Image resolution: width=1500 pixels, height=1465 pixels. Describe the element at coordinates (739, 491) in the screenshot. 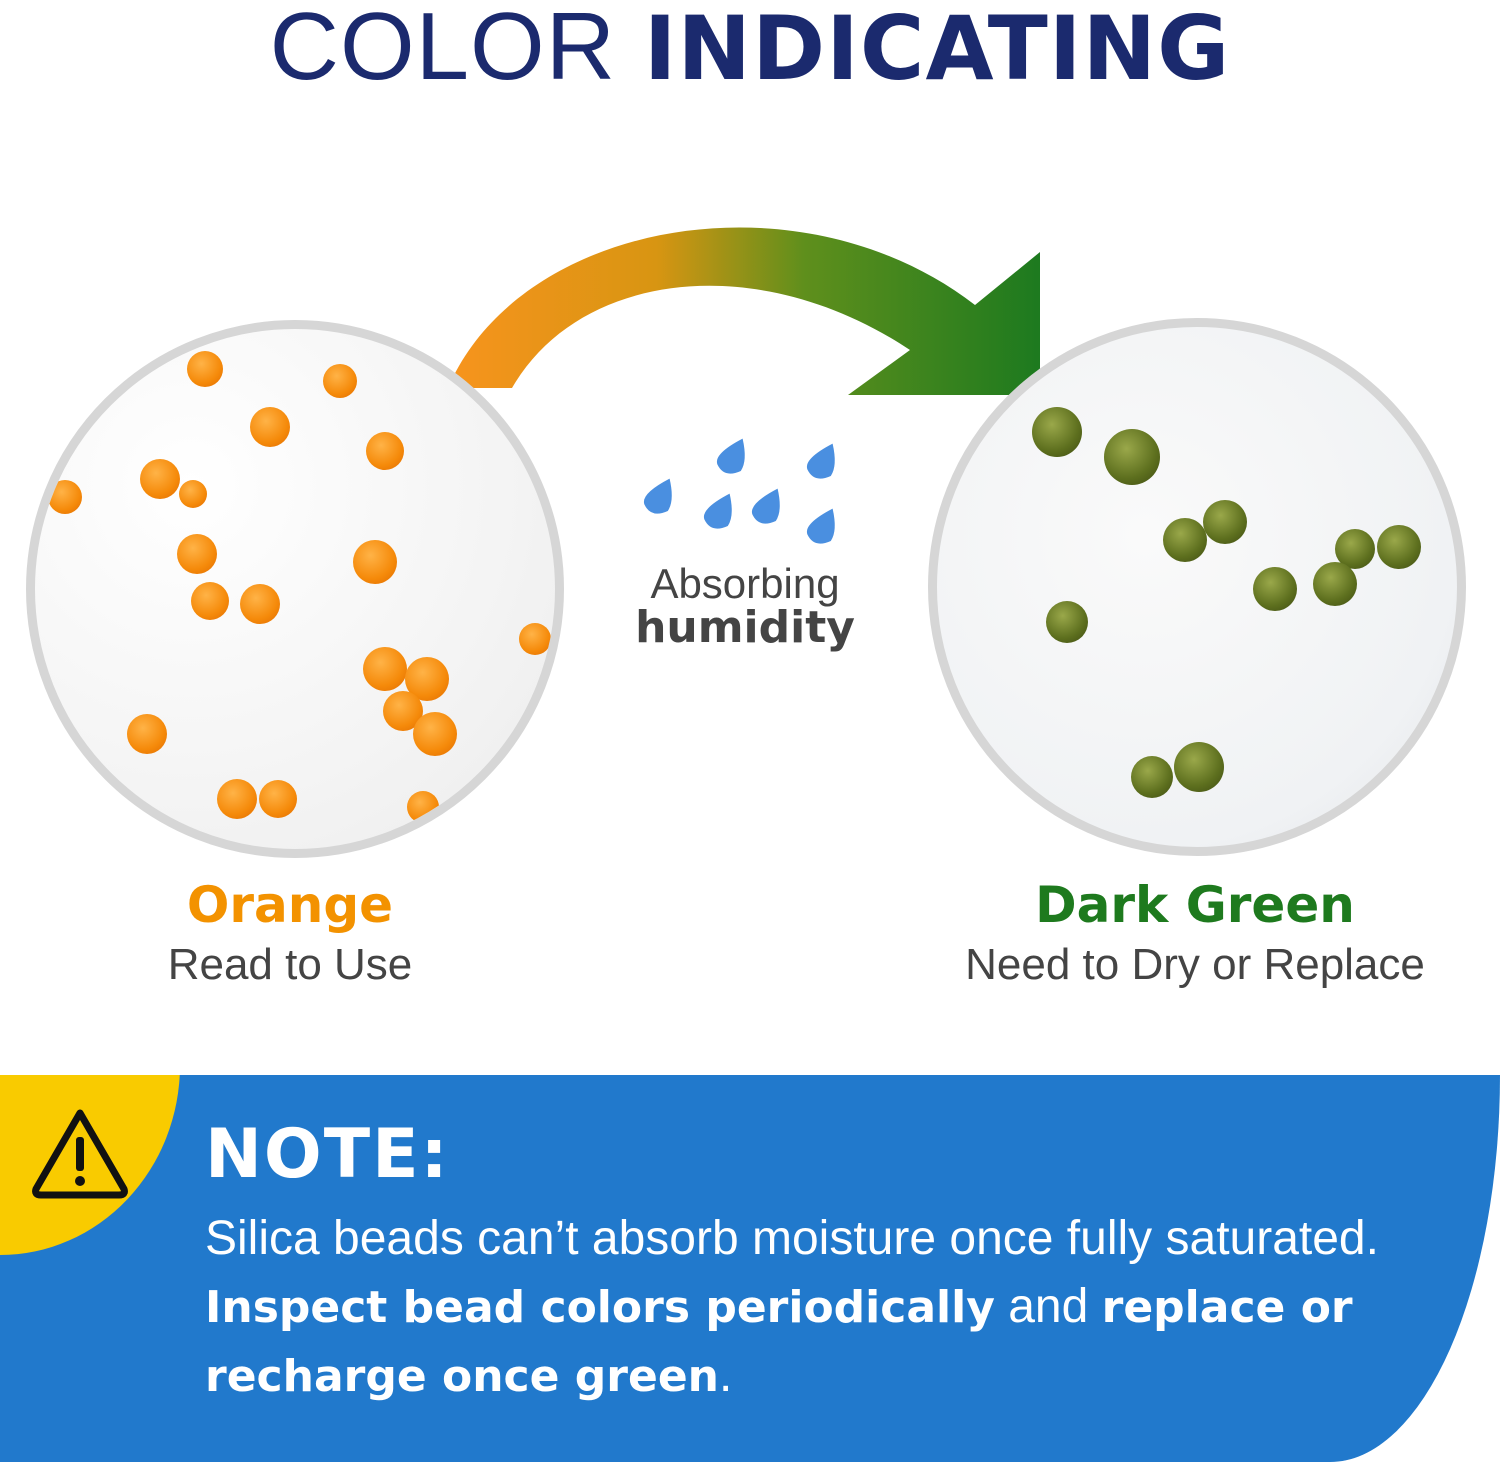

I see `water-drops-icon` at that location.